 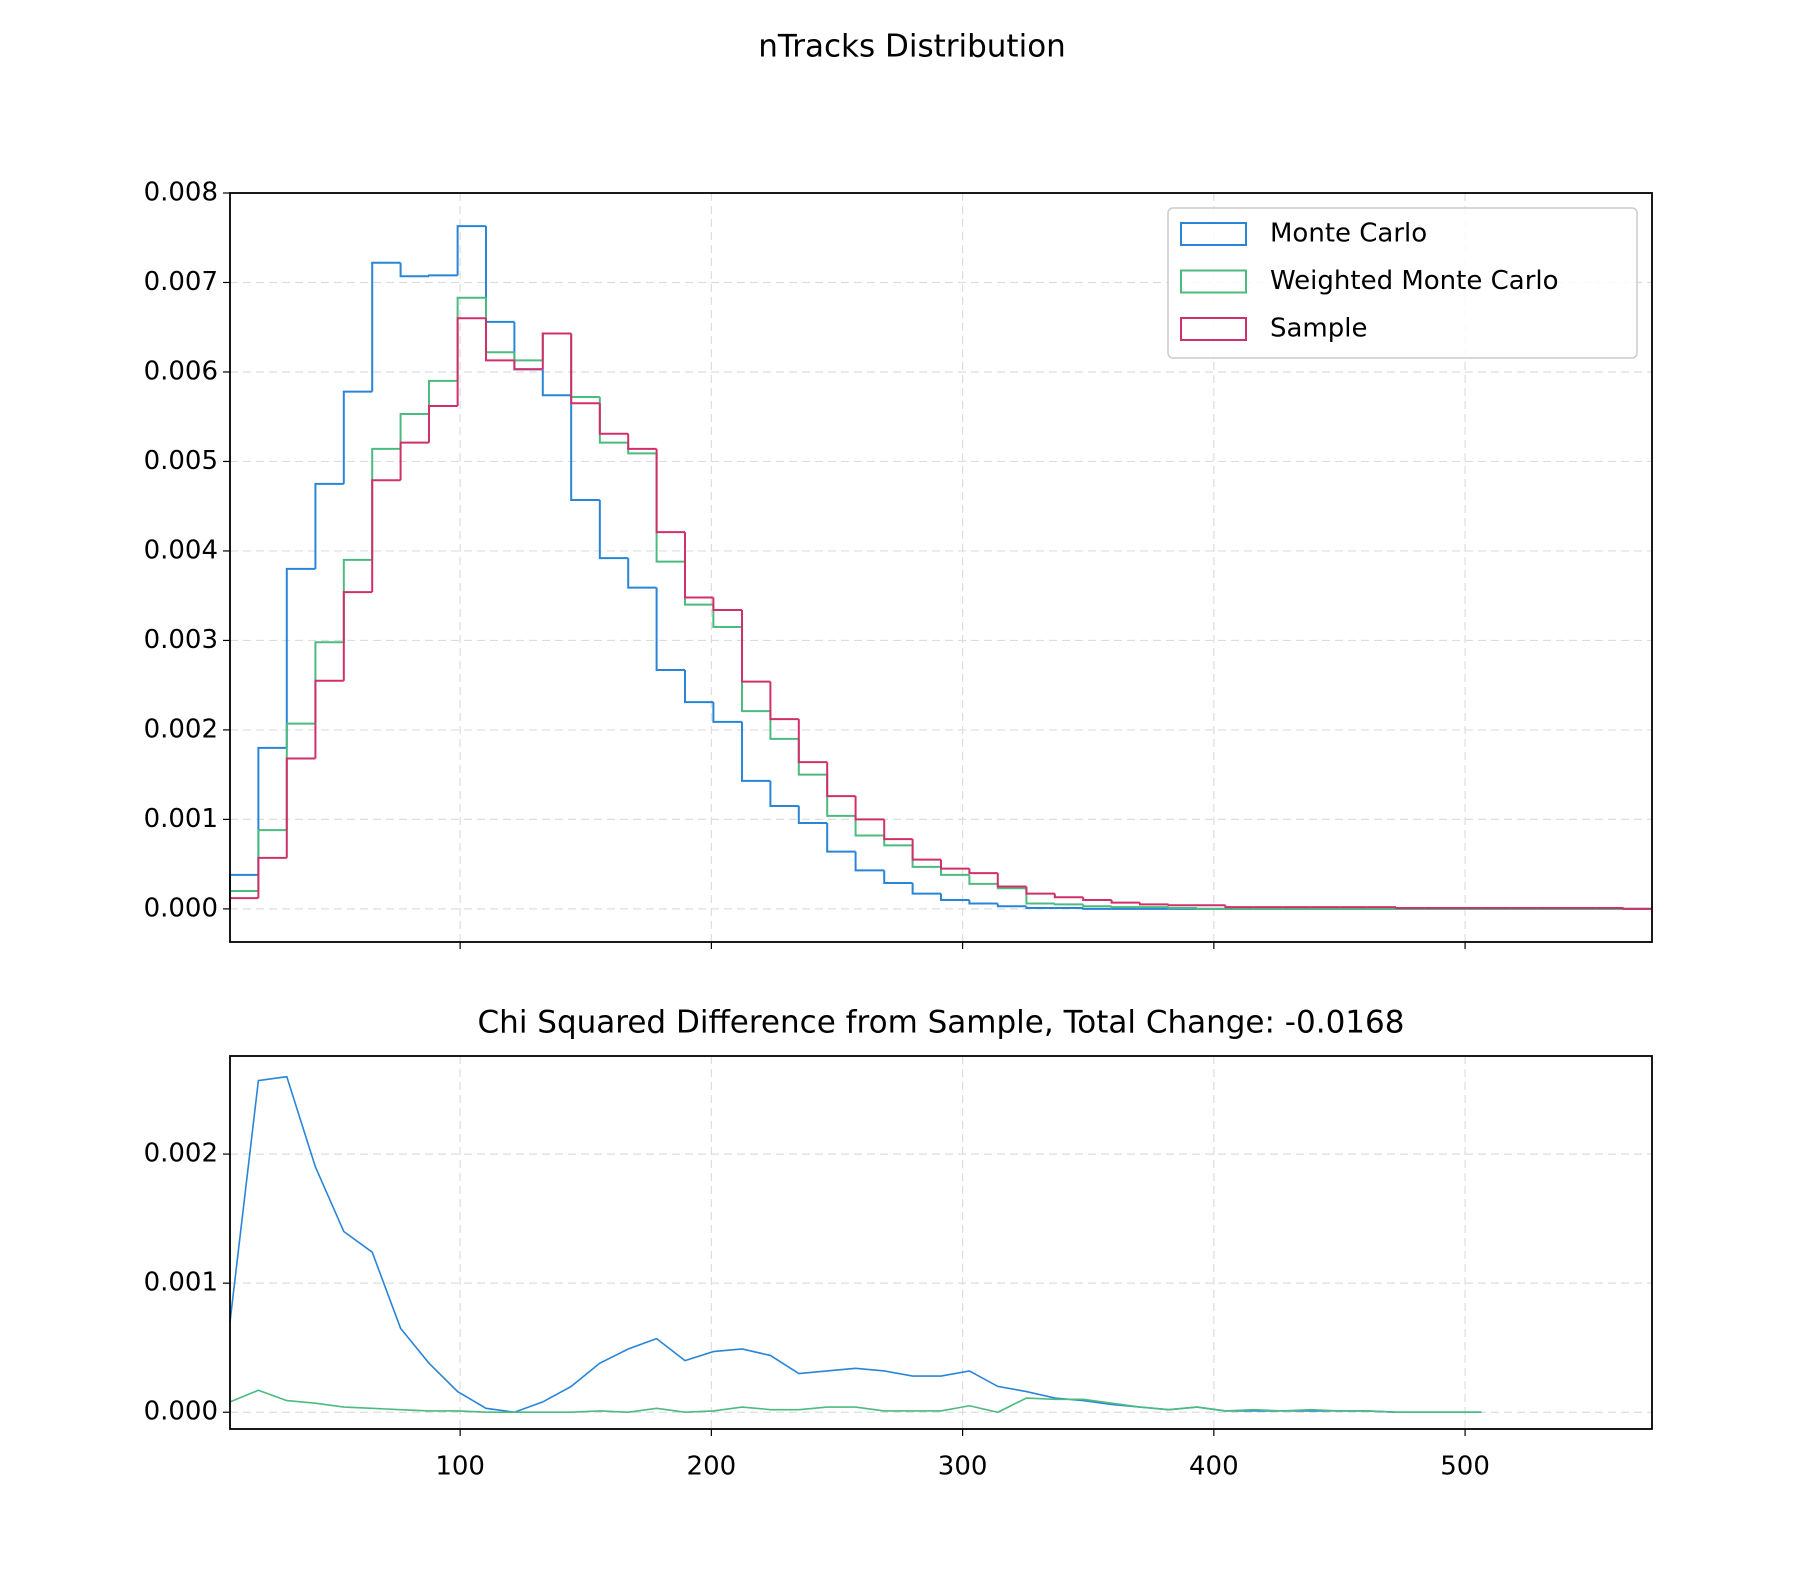 What do you see at coordinates (912, 47) in the screenshot?
I see `figure-title: nTracks Distribution` at bounding box center [912, 47].